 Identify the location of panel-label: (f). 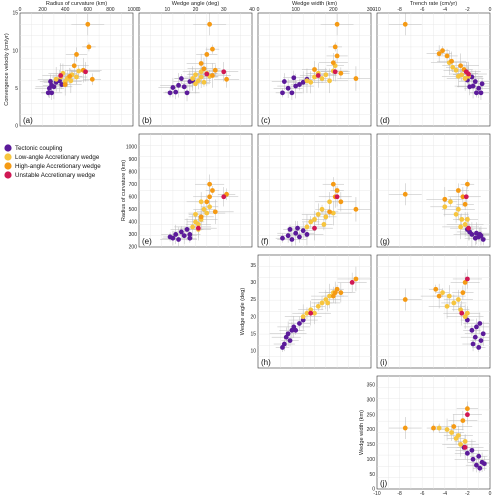
(265, 241).